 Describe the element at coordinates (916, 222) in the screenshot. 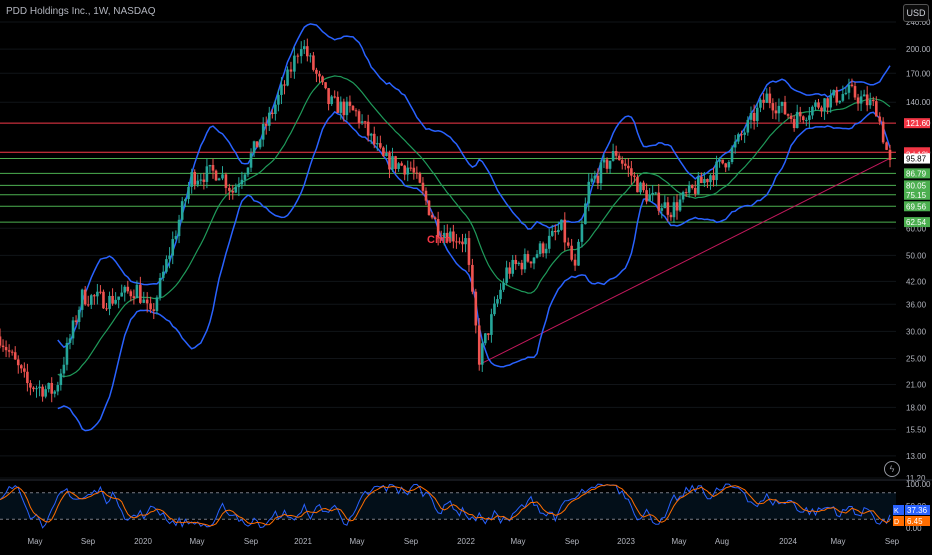

I see `price-tag-text: 62.54` at that location.